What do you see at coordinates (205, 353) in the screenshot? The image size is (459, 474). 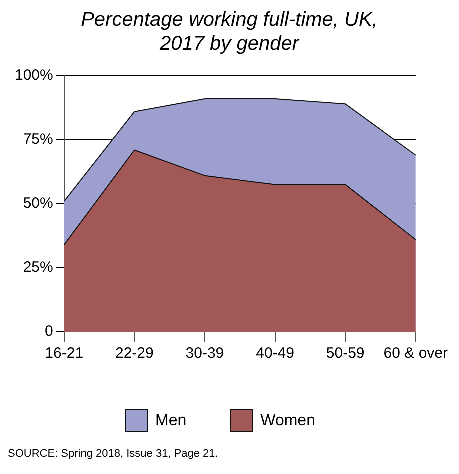 I see `x-tick-label: 30-39` at bounding box center [205, 353].